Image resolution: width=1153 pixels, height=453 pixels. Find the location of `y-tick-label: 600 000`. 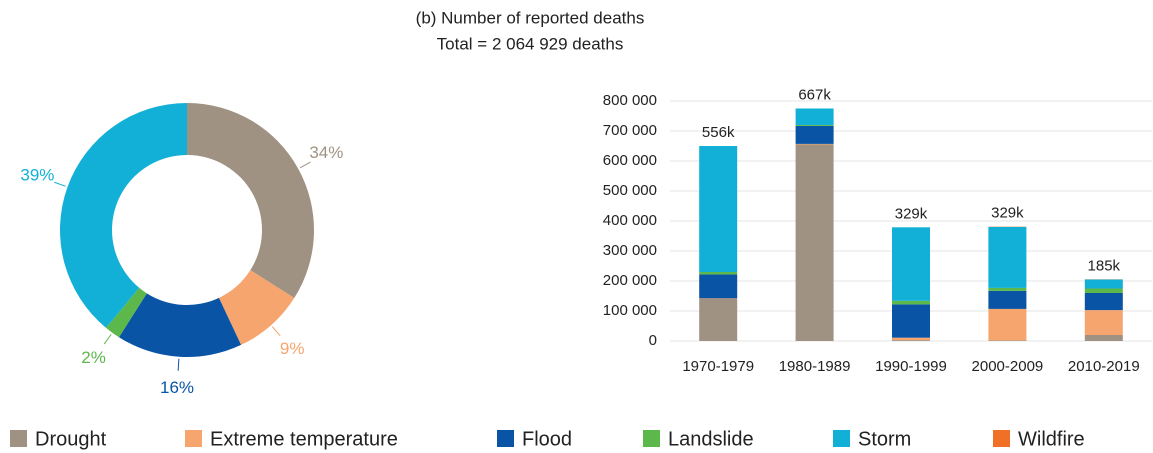

y-tick-label: 600 000 is located at coordinates (630, 160).